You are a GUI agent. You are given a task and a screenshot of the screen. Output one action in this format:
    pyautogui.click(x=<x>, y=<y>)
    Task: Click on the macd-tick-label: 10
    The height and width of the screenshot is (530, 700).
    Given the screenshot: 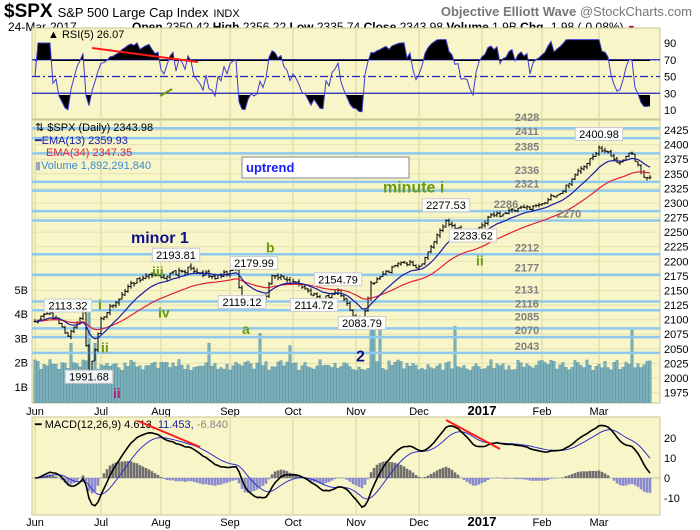 What is the action you would take?
    pyautogui.click(x=670, y=459)
    